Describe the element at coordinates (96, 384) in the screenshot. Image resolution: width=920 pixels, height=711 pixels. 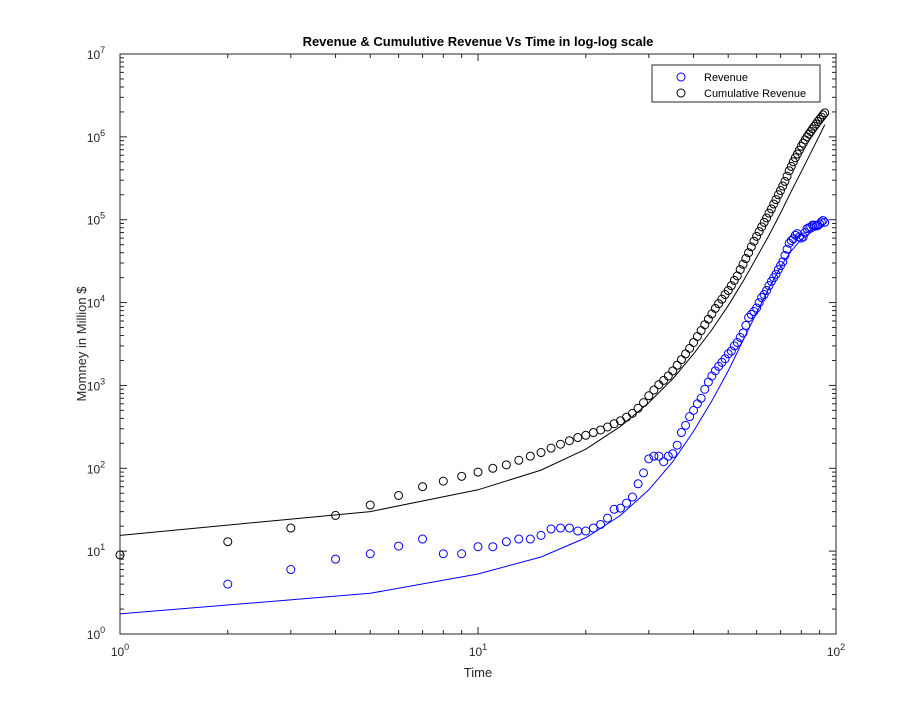
I see `y-tick-label: 10³` at that location.